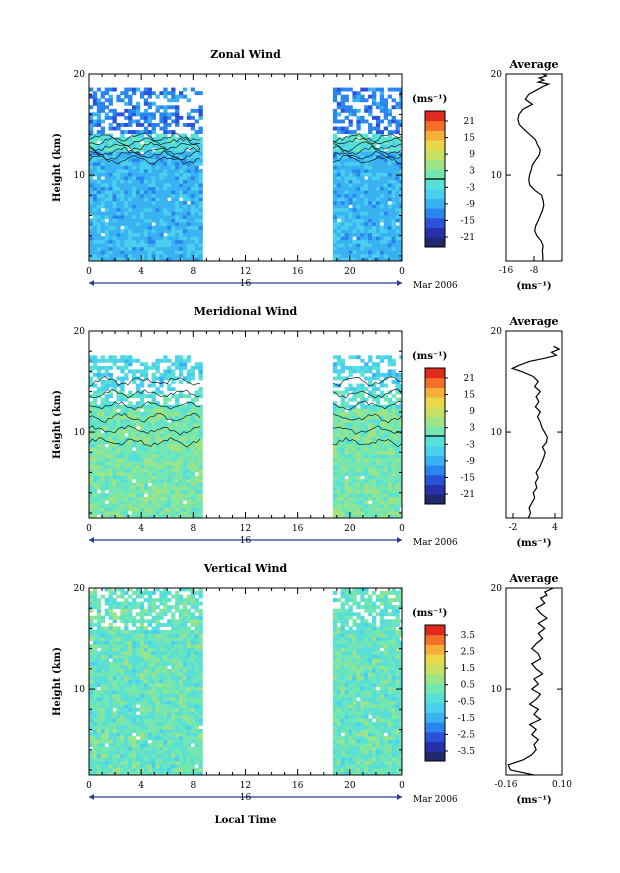 The image size is (620, 873). What do you see at coordinates (497, 75) in the screenshot?
I see `average-y-tick-label: 20` at bounding box center [497, 75].